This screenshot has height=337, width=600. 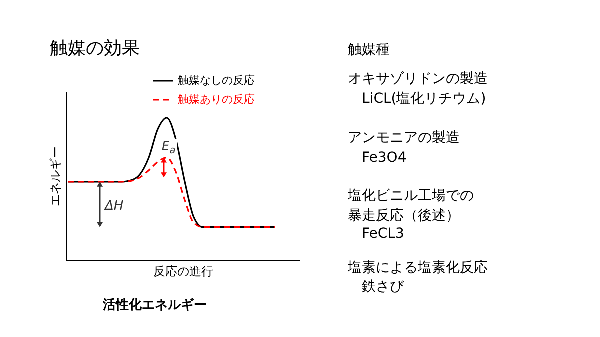 I want to click on text: 塩化ビニル工場での, so click(x=411, y=196).